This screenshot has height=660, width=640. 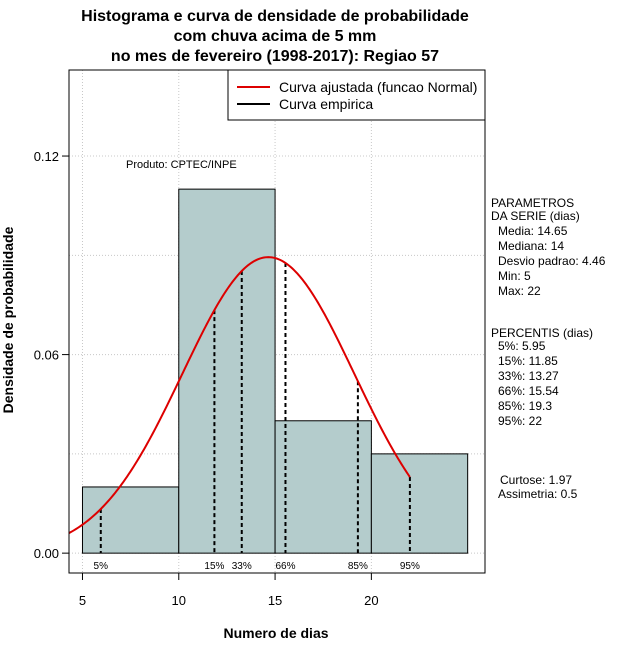 I want to click on parametros-title-2: DA SERIE (dias), so click(x=535, y=216).